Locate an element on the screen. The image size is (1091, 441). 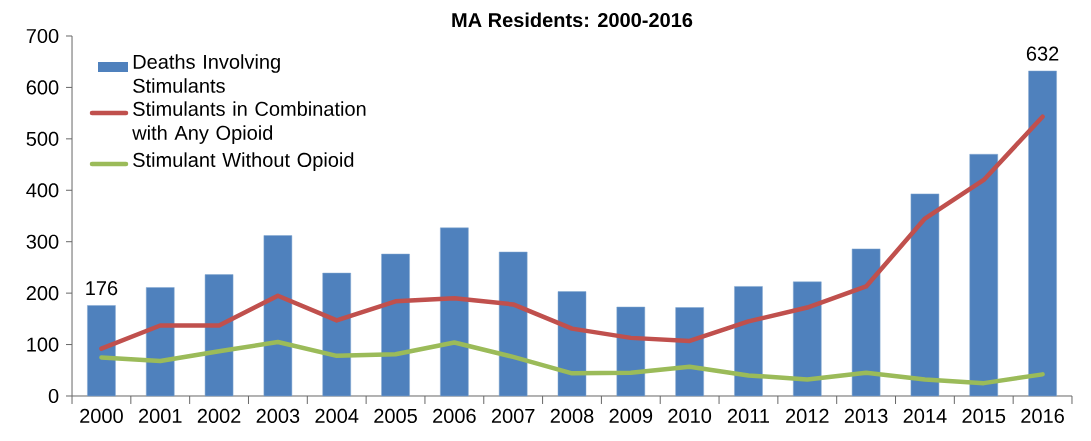
y-tick-label: 300 is located at coordinates (42, 241).